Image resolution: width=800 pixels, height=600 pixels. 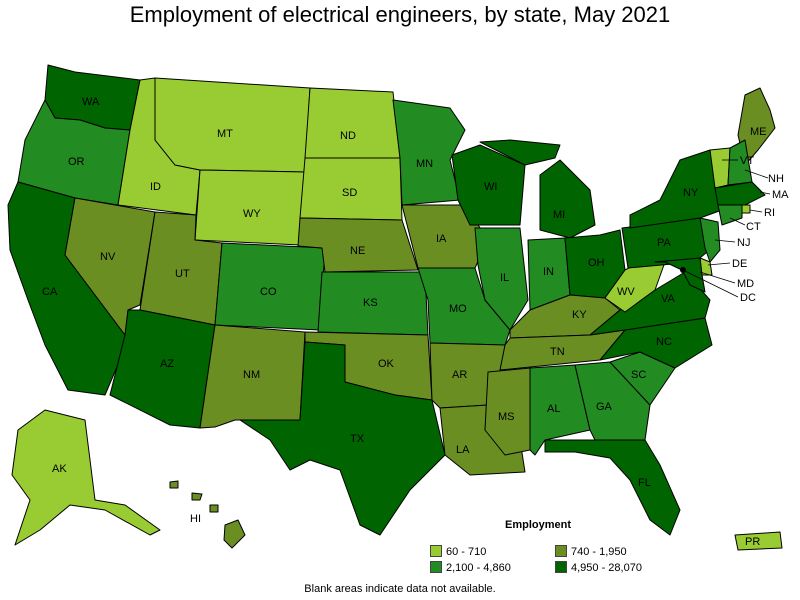 I want to click on leader-MD, so click(x=717, y=277).